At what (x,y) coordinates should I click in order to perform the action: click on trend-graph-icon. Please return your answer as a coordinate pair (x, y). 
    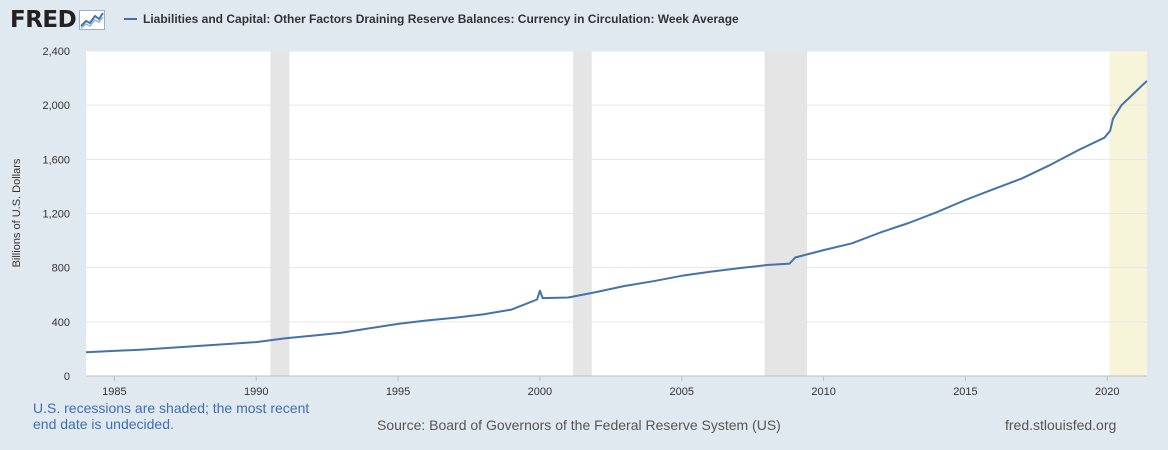
    Looking at the image, I should click on (92, 20).